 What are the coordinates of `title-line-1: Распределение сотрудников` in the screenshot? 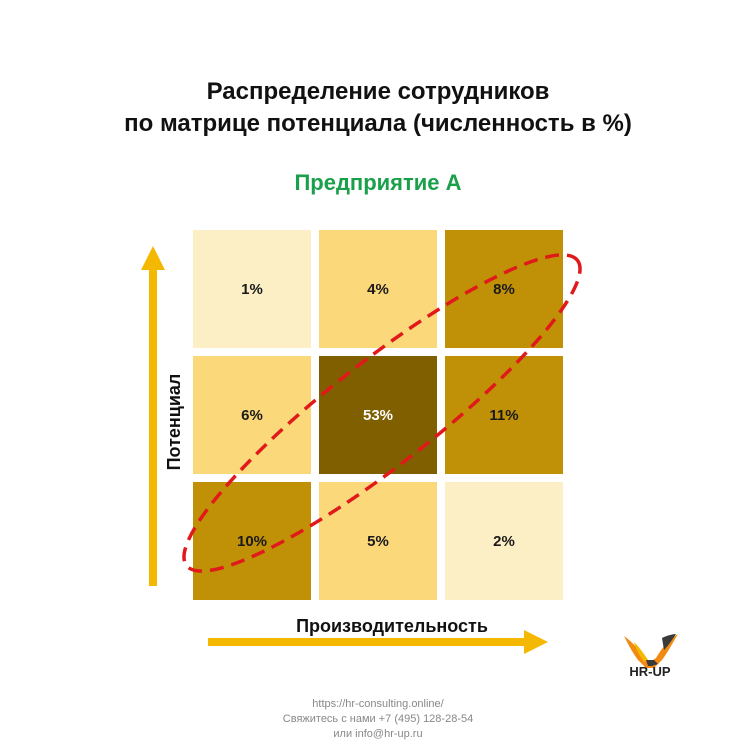 It's located at (378, 91).